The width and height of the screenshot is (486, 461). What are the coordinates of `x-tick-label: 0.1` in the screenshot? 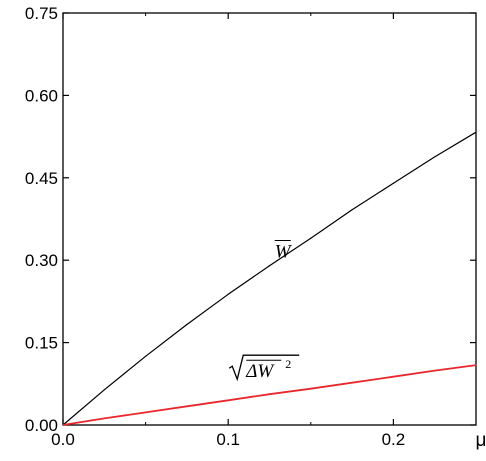 It's located at (228, 439).